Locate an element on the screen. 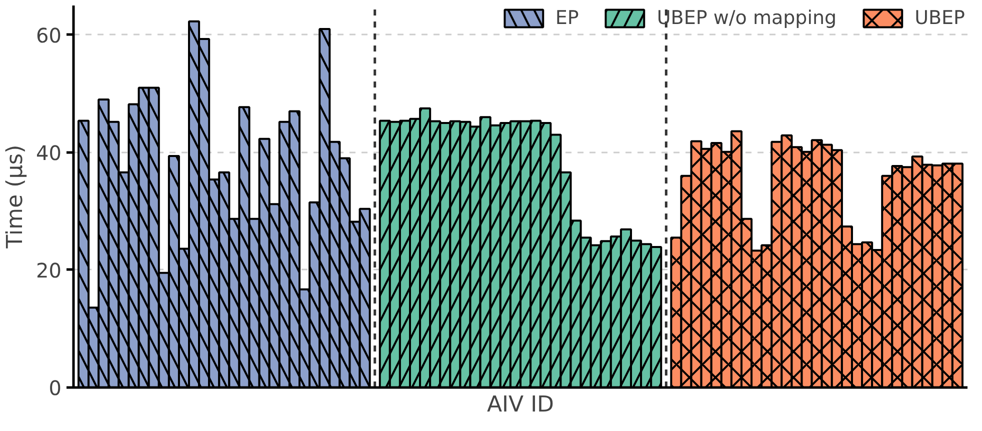 The height and width of the screenshot is (431, 982). y-axis-title: Time (µs) is located at coordinates (15, 197).